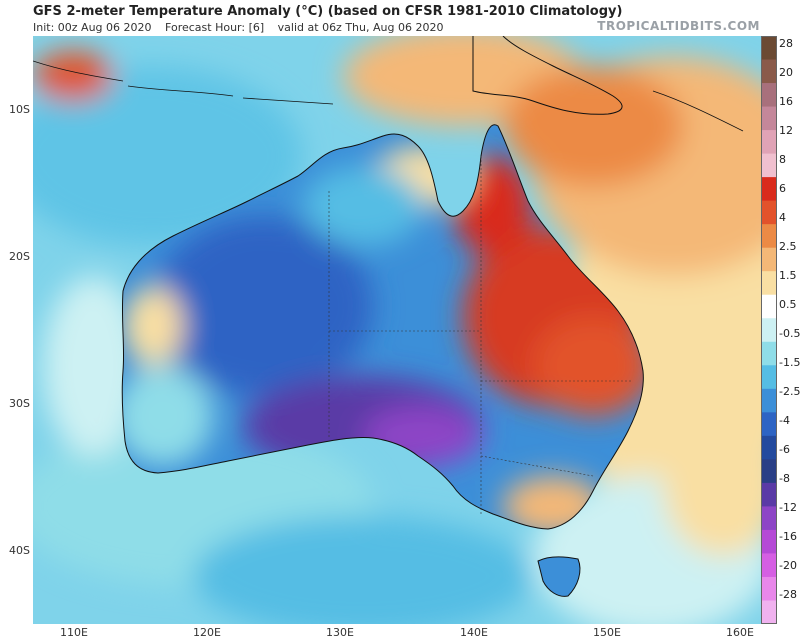 This screenshot has height=640, width=800. Describe the element at coordinates (789, 333) in the screenshot. I see `colorbar-label: -0.5` at that location.